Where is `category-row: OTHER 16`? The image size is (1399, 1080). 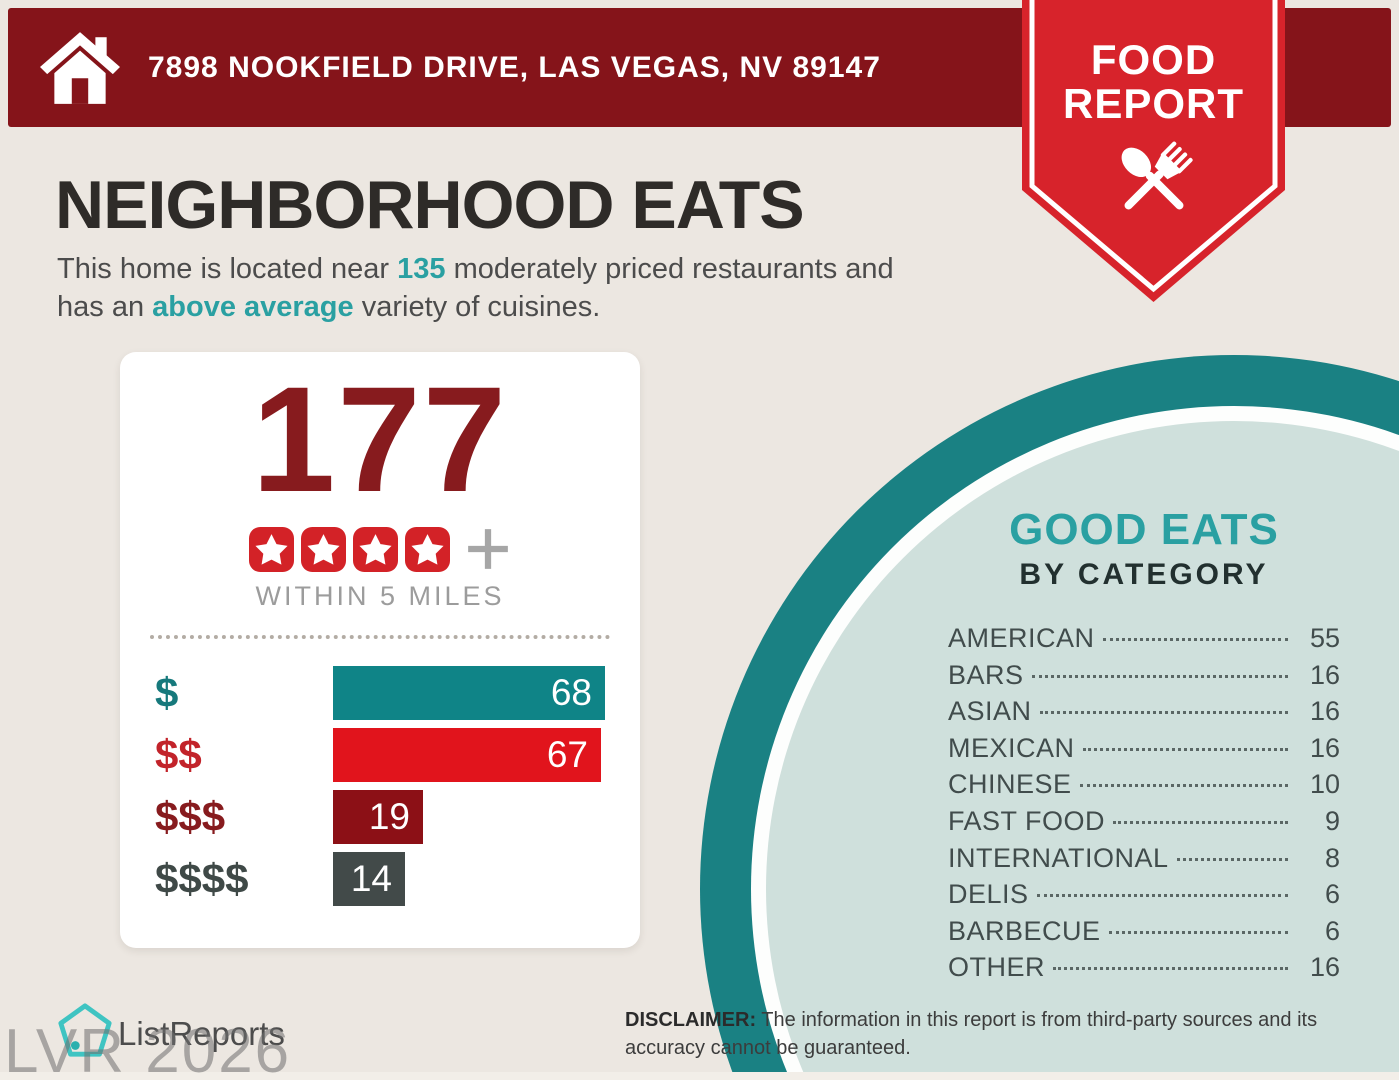
category-row: OTHER 16 is located at coordinates (1144, 970).